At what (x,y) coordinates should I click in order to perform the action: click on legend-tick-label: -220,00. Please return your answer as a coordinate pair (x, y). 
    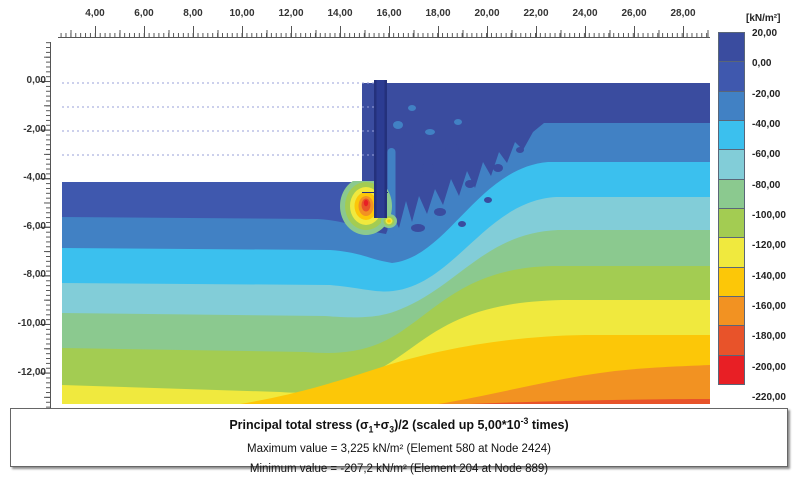
    Looking at the image, I should click on (769, 397).